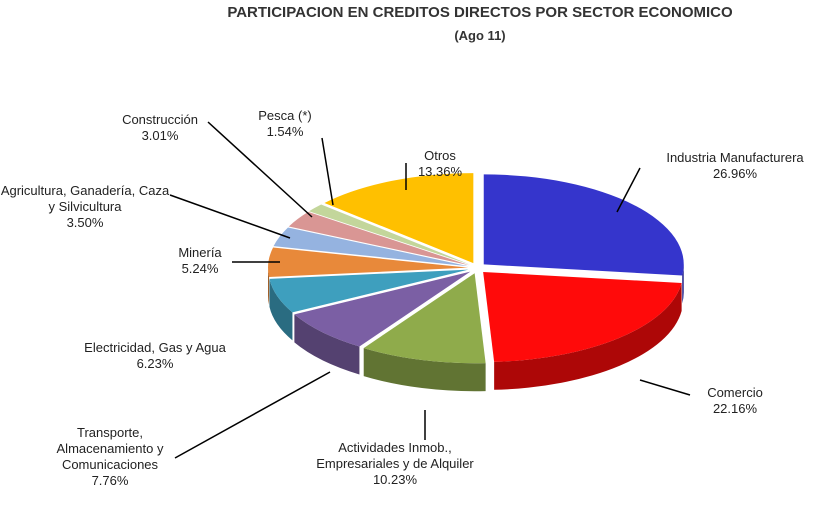 Image resolution: width=822 pixels, height=508 pixels. I want to click on slice-label: Minería 5.24%, so click(200, 261).